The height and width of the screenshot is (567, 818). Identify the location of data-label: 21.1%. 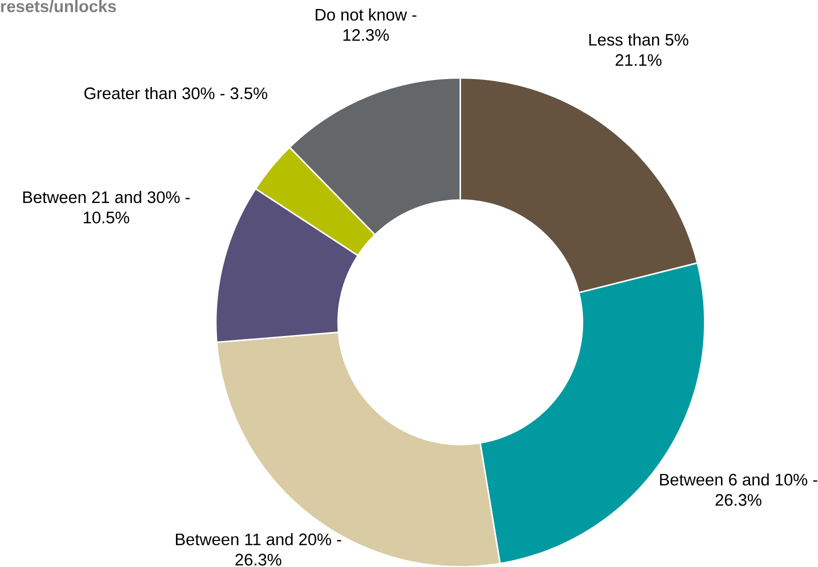
(639, 60).